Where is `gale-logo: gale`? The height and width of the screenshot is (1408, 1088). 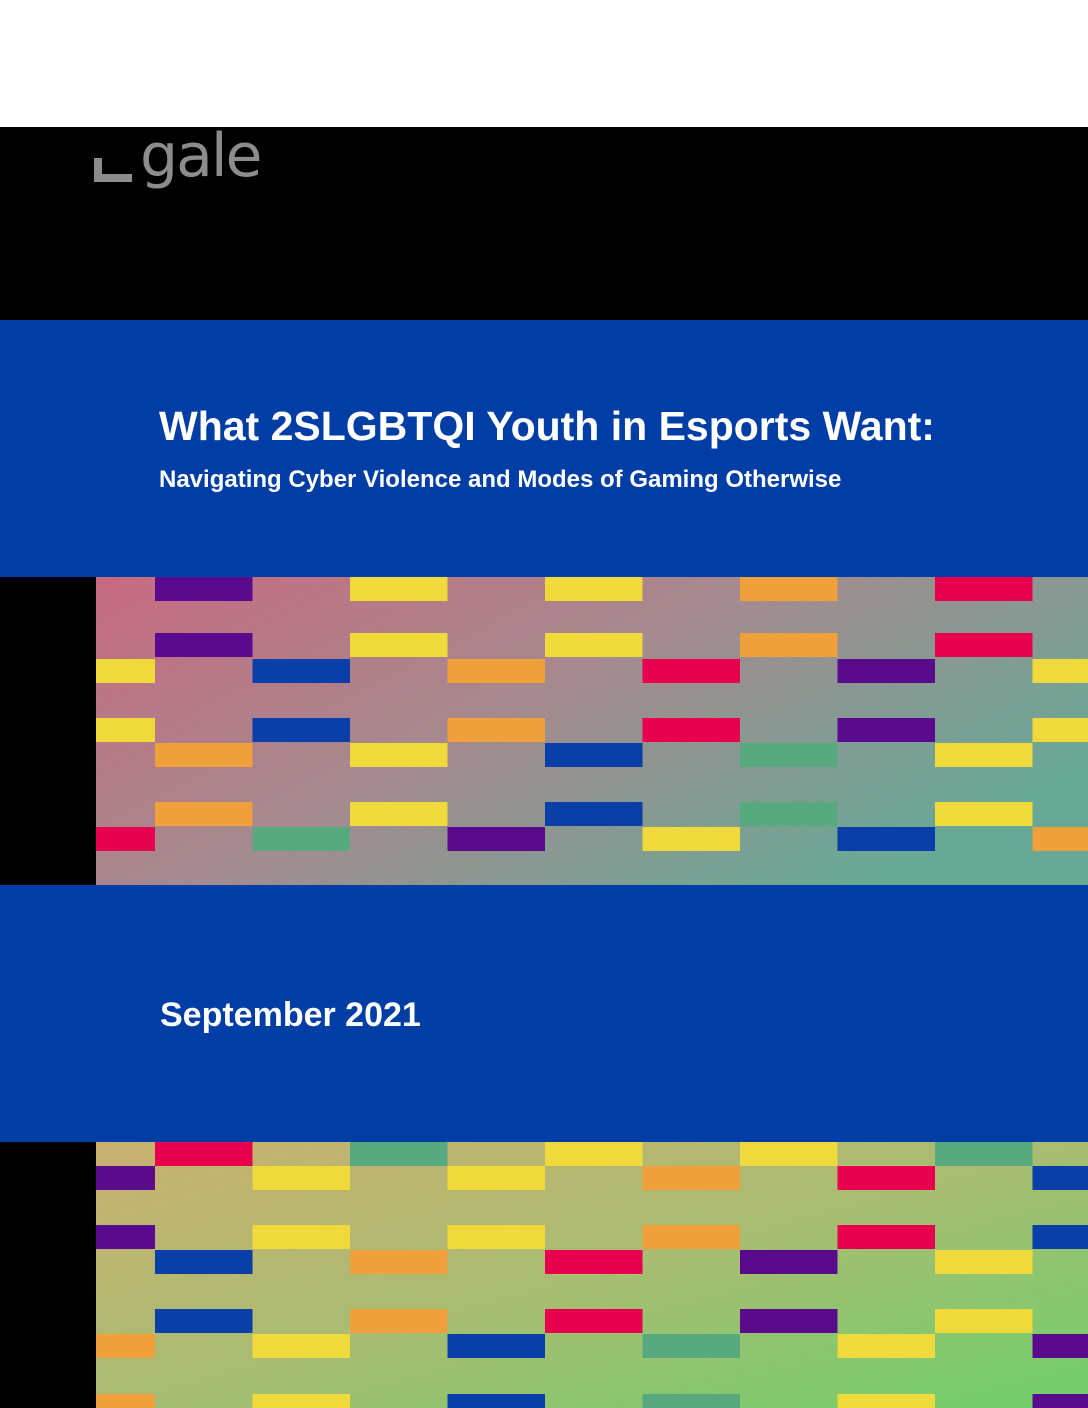 gale-logo: gale is located at coordinates (194, 167).